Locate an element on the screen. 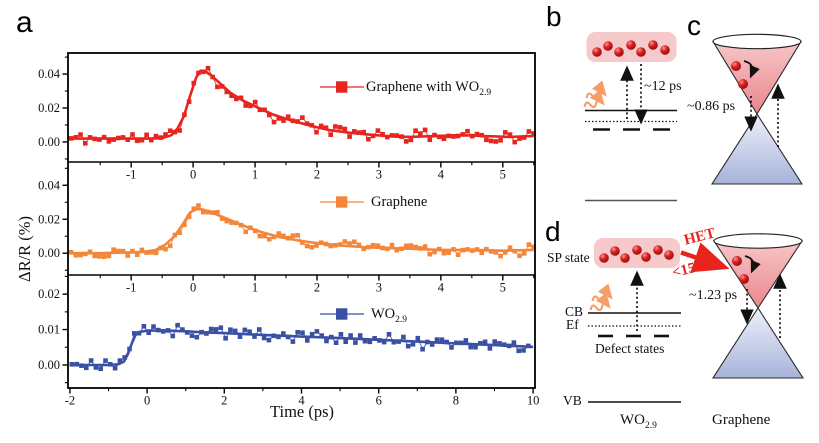 The height and width of the screenshot is (443, 819). diagram-c is located at coordinates (757, 109).